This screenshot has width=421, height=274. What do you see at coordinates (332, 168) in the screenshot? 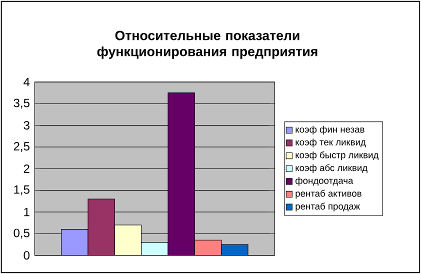
I see `legend-label: коэф абс ликвид` at bounding box center [332, 168].